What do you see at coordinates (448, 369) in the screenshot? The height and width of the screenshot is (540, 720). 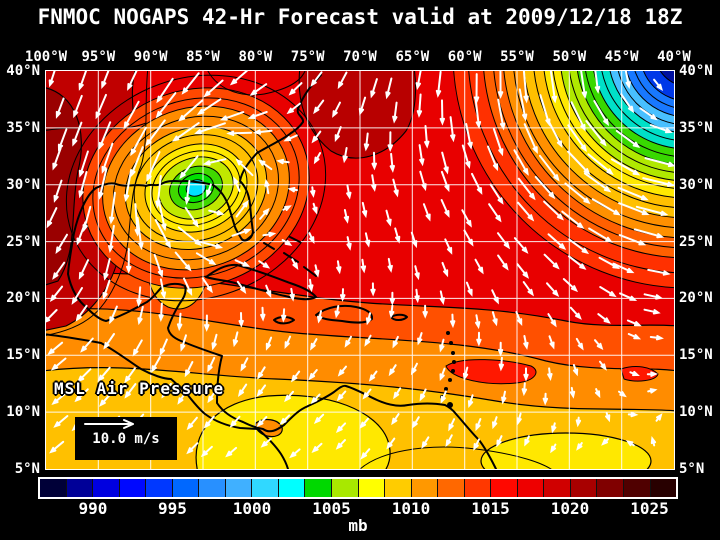 I see `lesser-antilles-islands` at bounding box center [448, 369].